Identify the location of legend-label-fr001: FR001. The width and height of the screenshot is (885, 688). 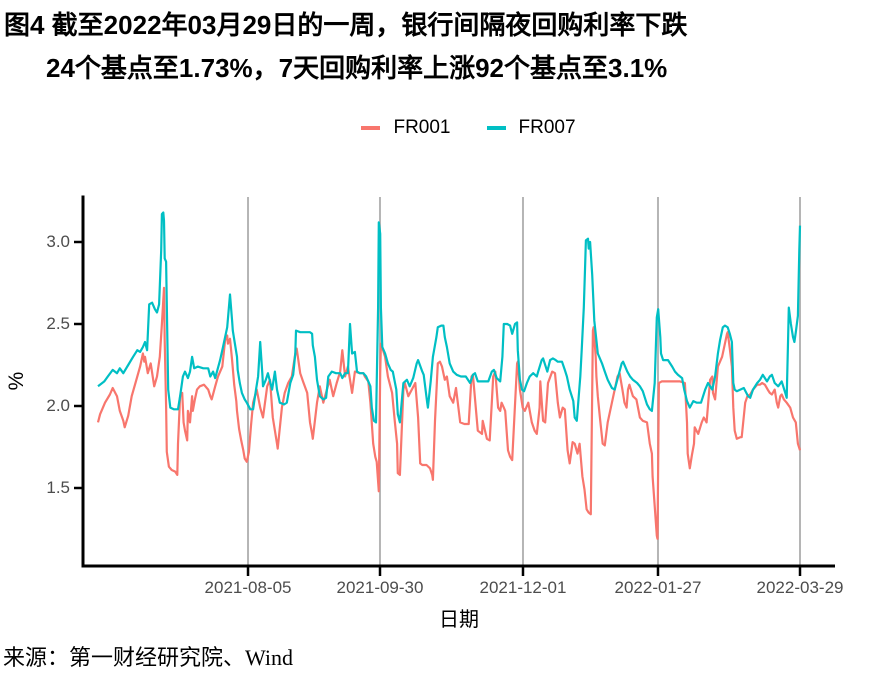
(422, 127).